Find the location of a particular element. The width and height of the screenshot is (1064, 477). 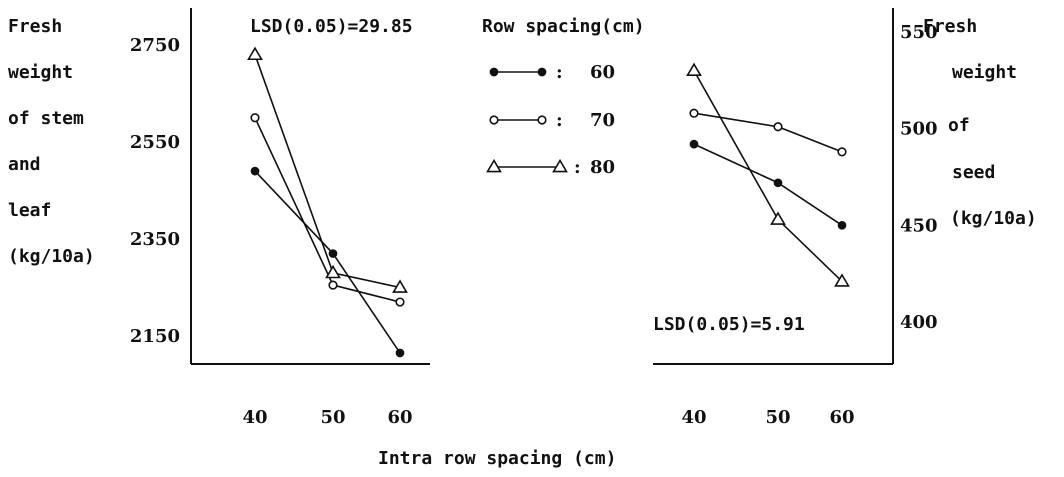

right-lsd-annotation: LSD(0.05)=5.91 is located at coordinates (729, 324).